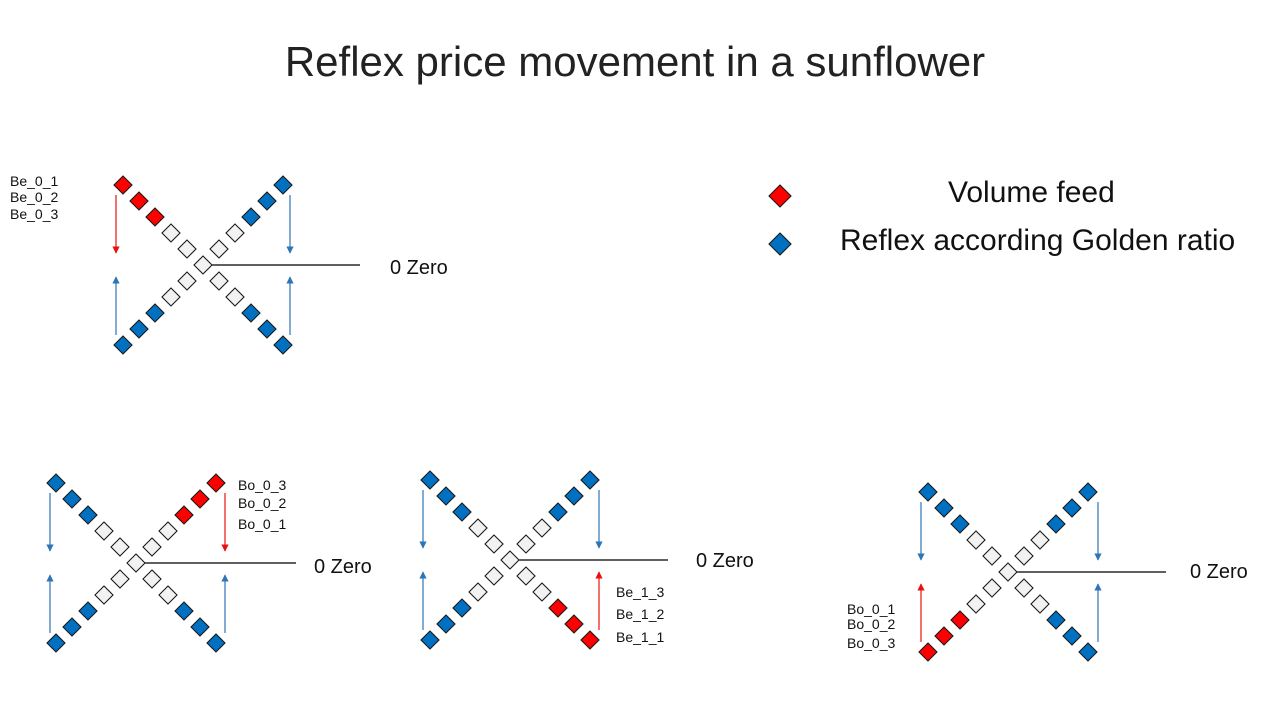 Image resolution: width=1280 pixels, height=720 pixels. What do you see at coordinates (780, 196) in the screenshot?
I see `red-diamond-icon` at bounding box center [780, 196].